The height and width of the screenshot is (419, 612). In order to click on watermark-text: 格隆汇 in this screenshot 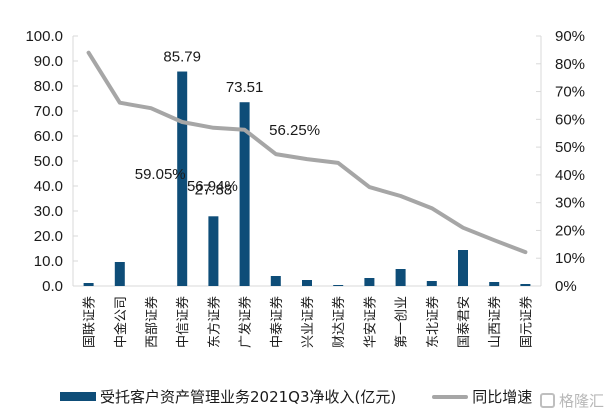, I will do `click(581, 401)`.